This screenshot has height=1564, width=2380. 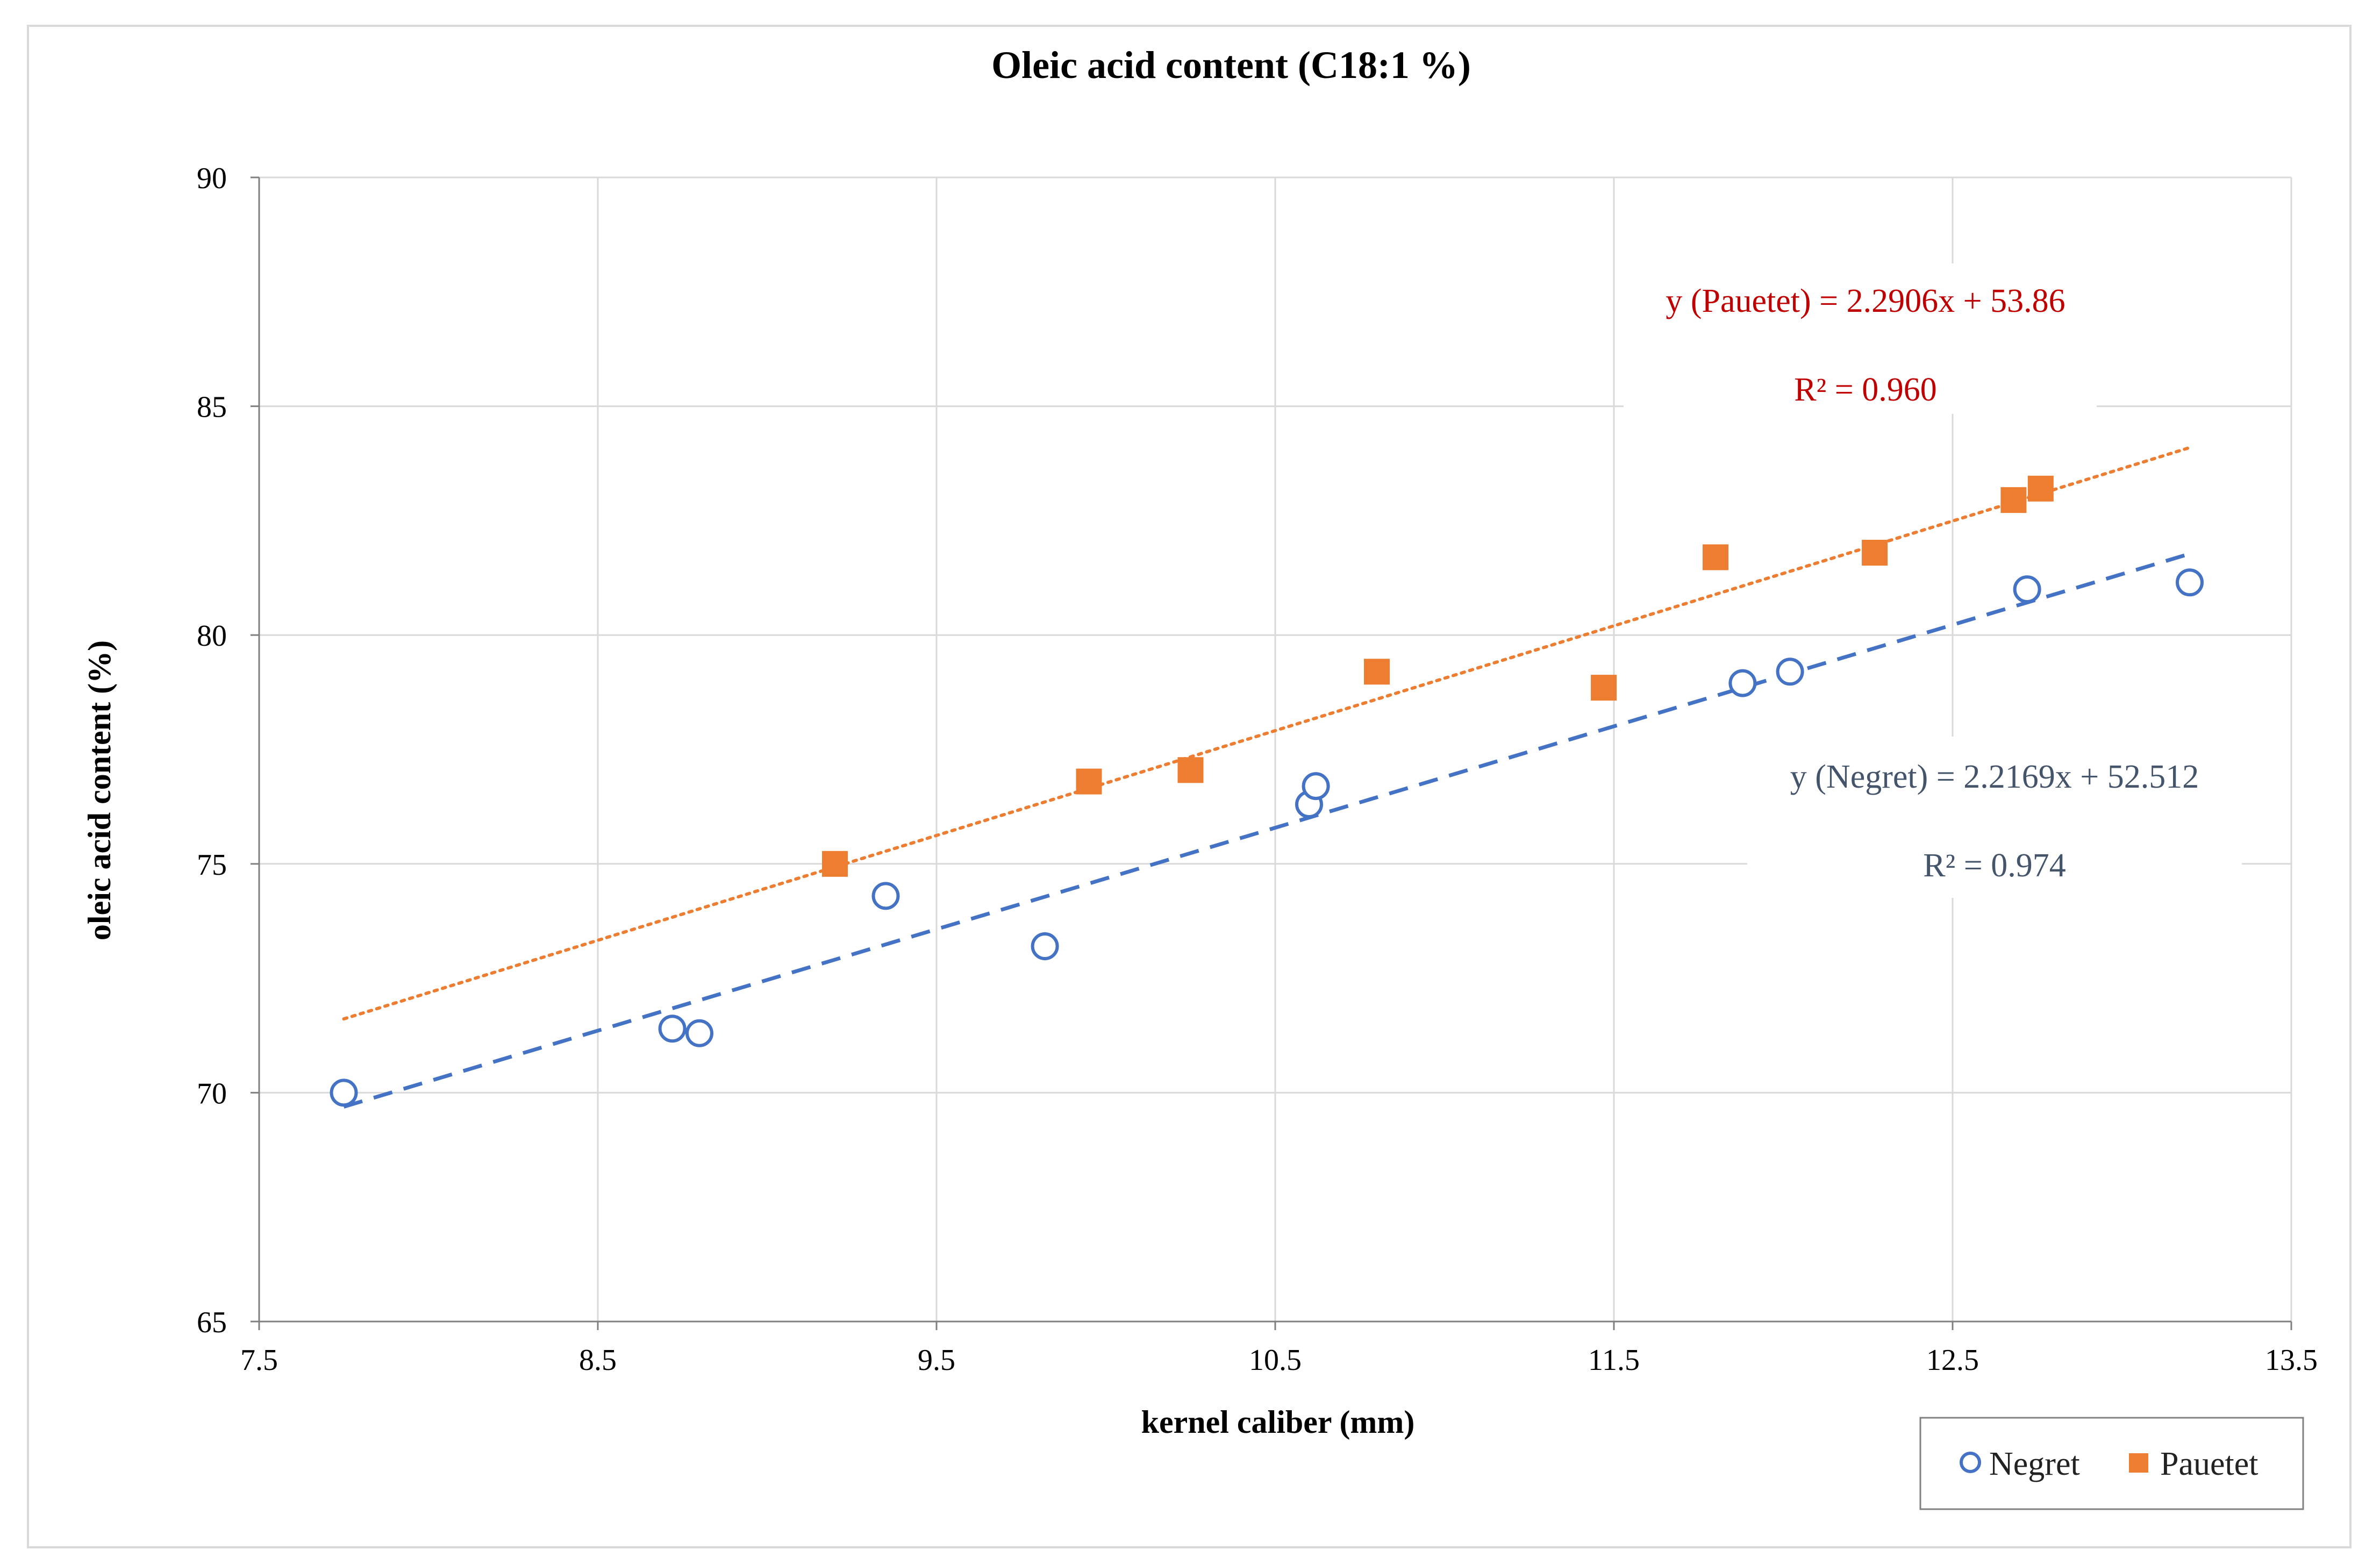 I want to click on x-tick-label: 9.5, so click(x=936, y=1360).